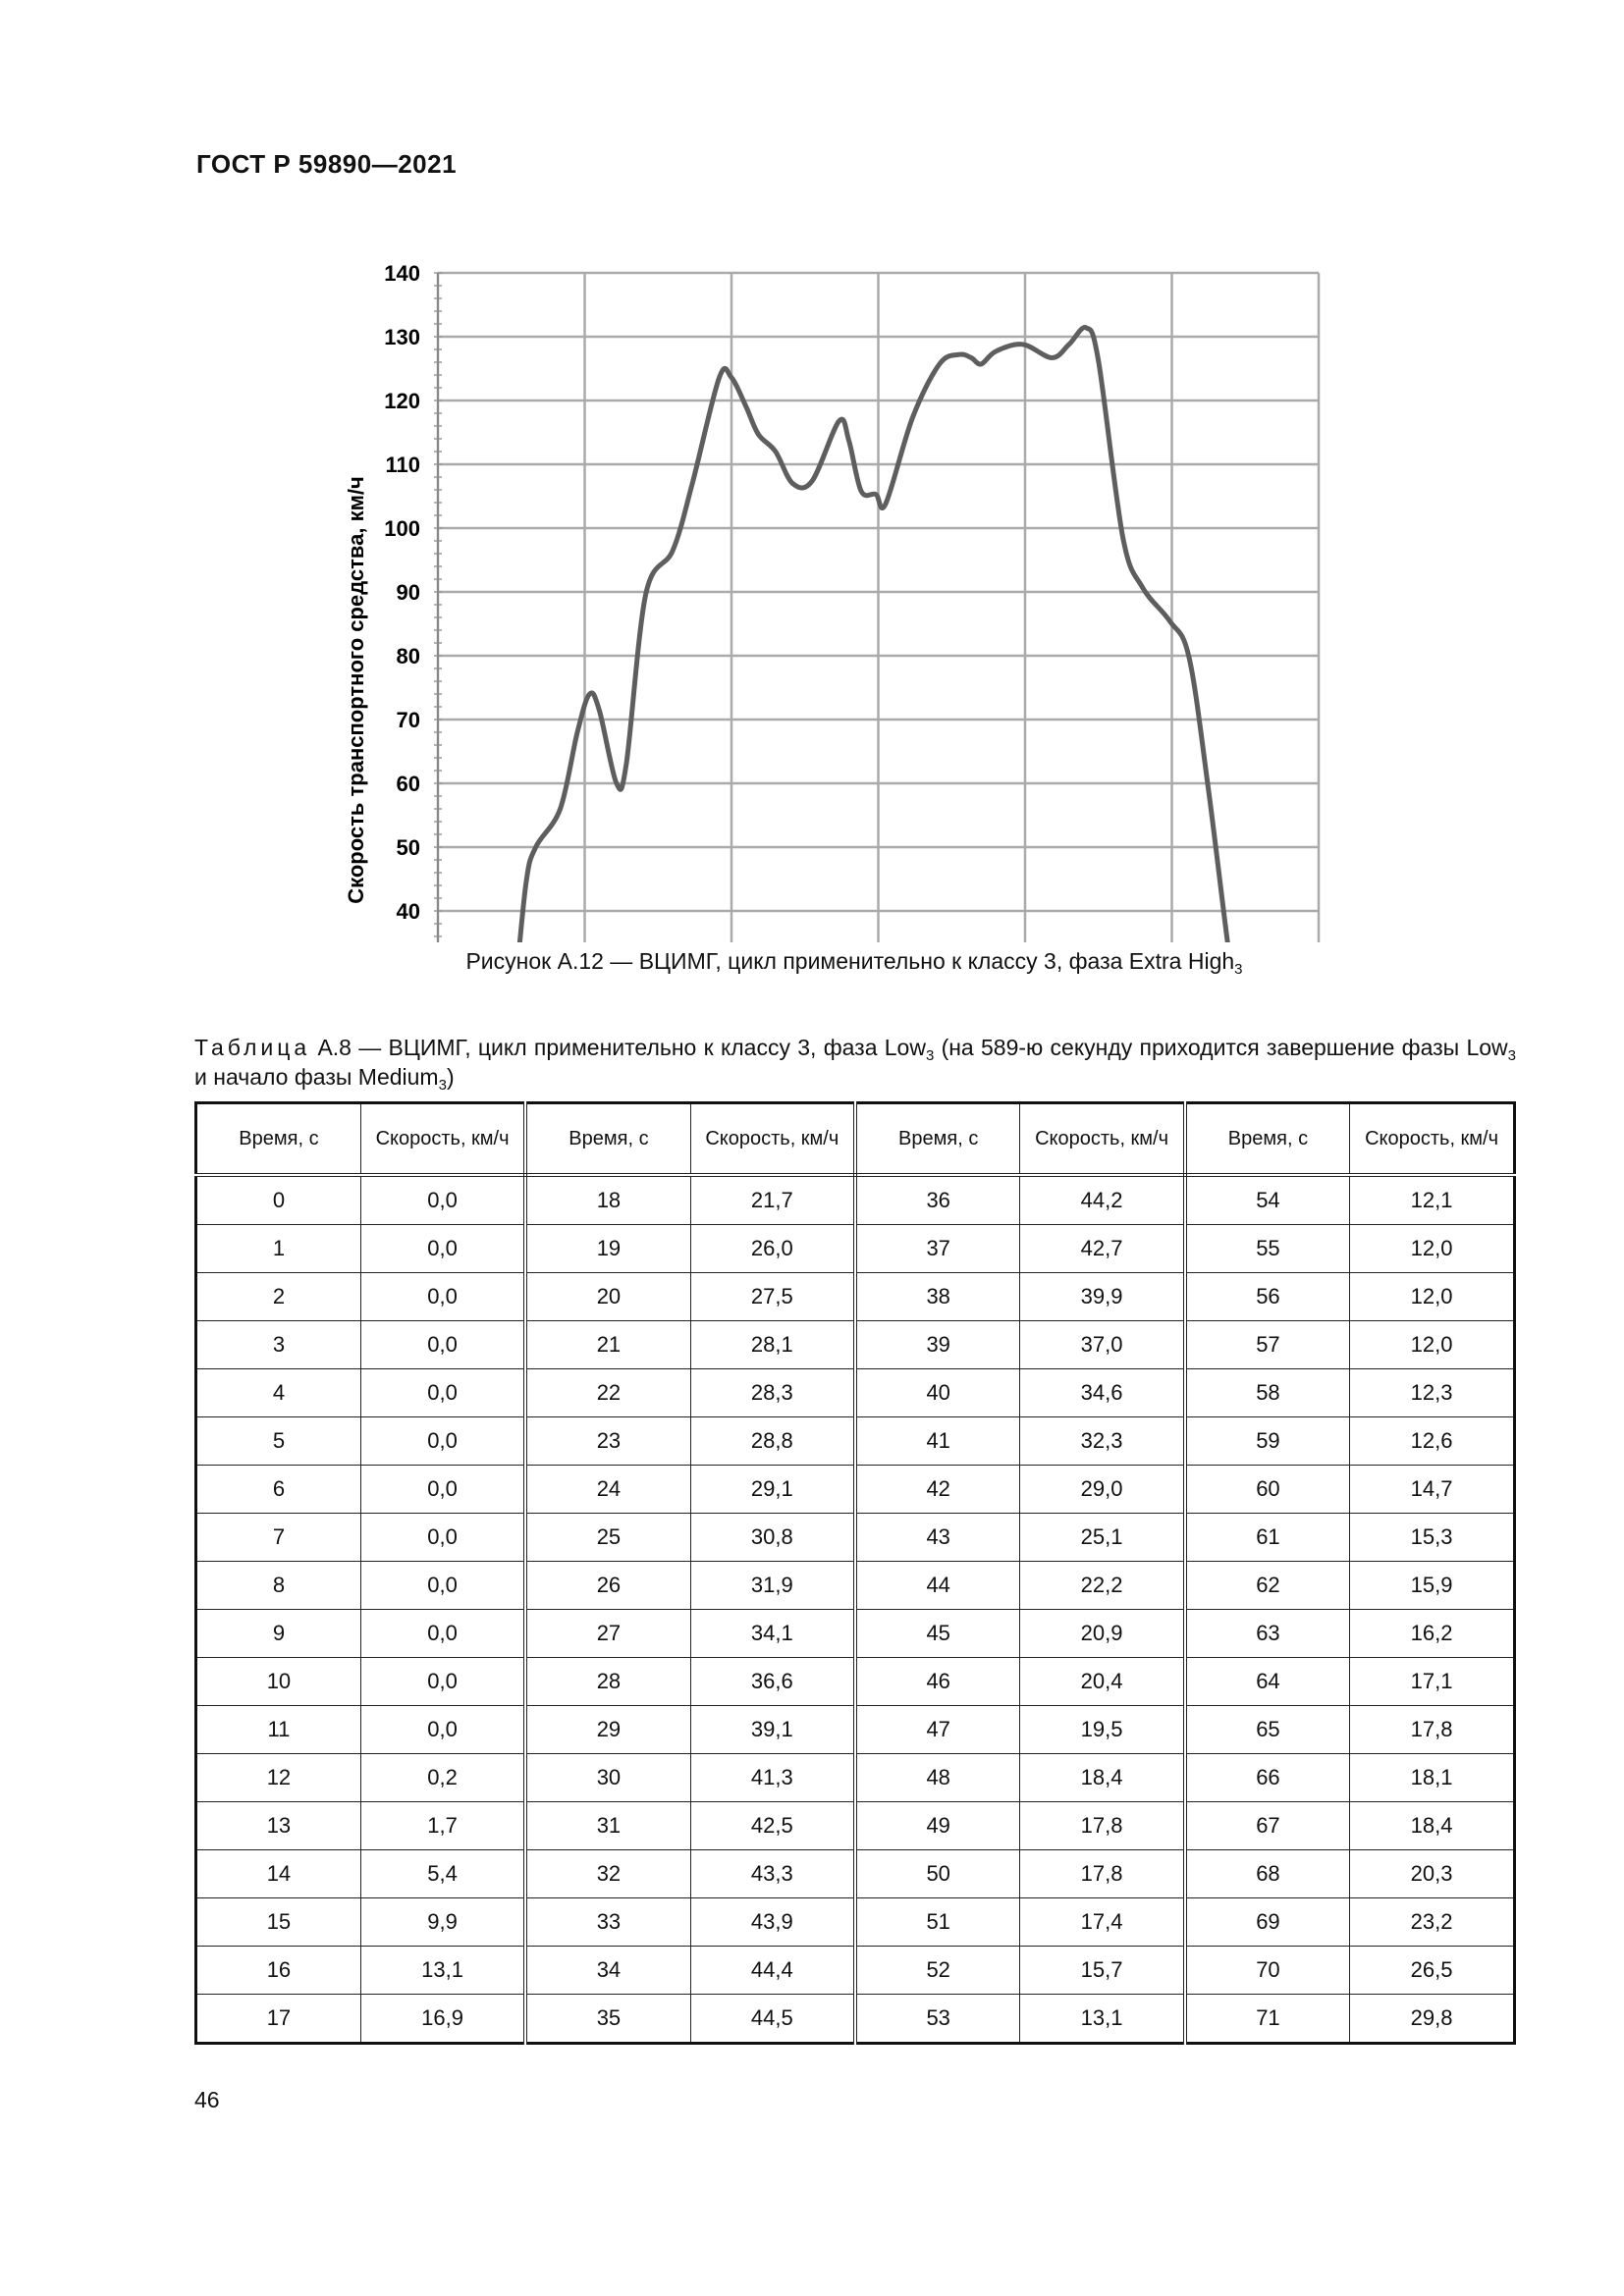 This screenshot has height=2296, width=1624. Describe the element at coordinates (773, 1489) in the screenshot. I see `speed-cell: 29,1` at that location.